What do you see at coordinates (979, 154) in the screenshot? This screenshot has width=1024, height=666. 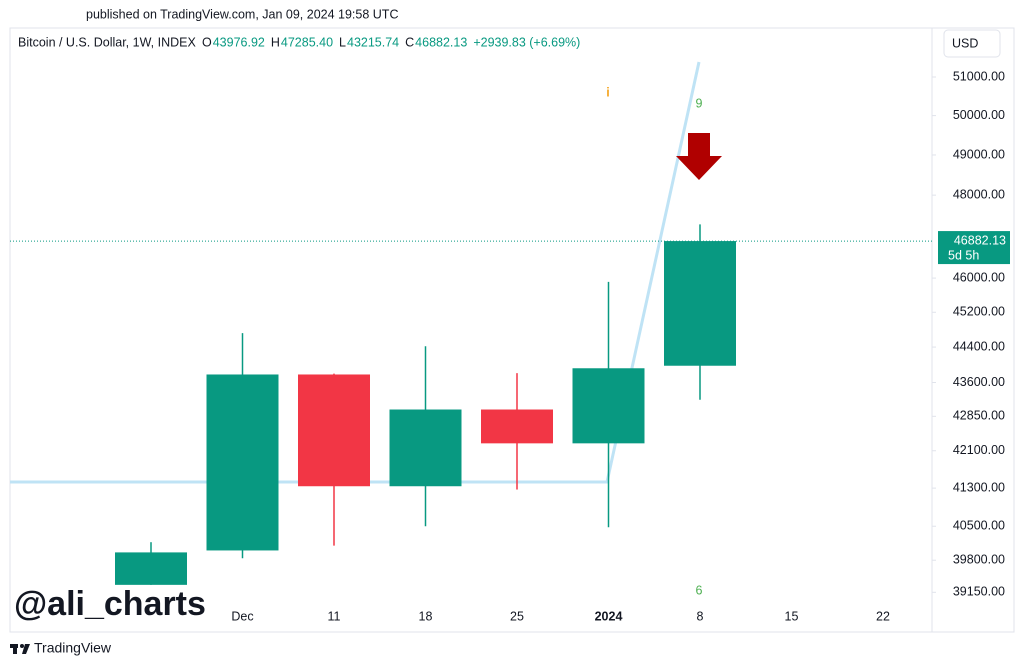 I see `y-tick-label: 49000.00` at bounding box center [979, 154].